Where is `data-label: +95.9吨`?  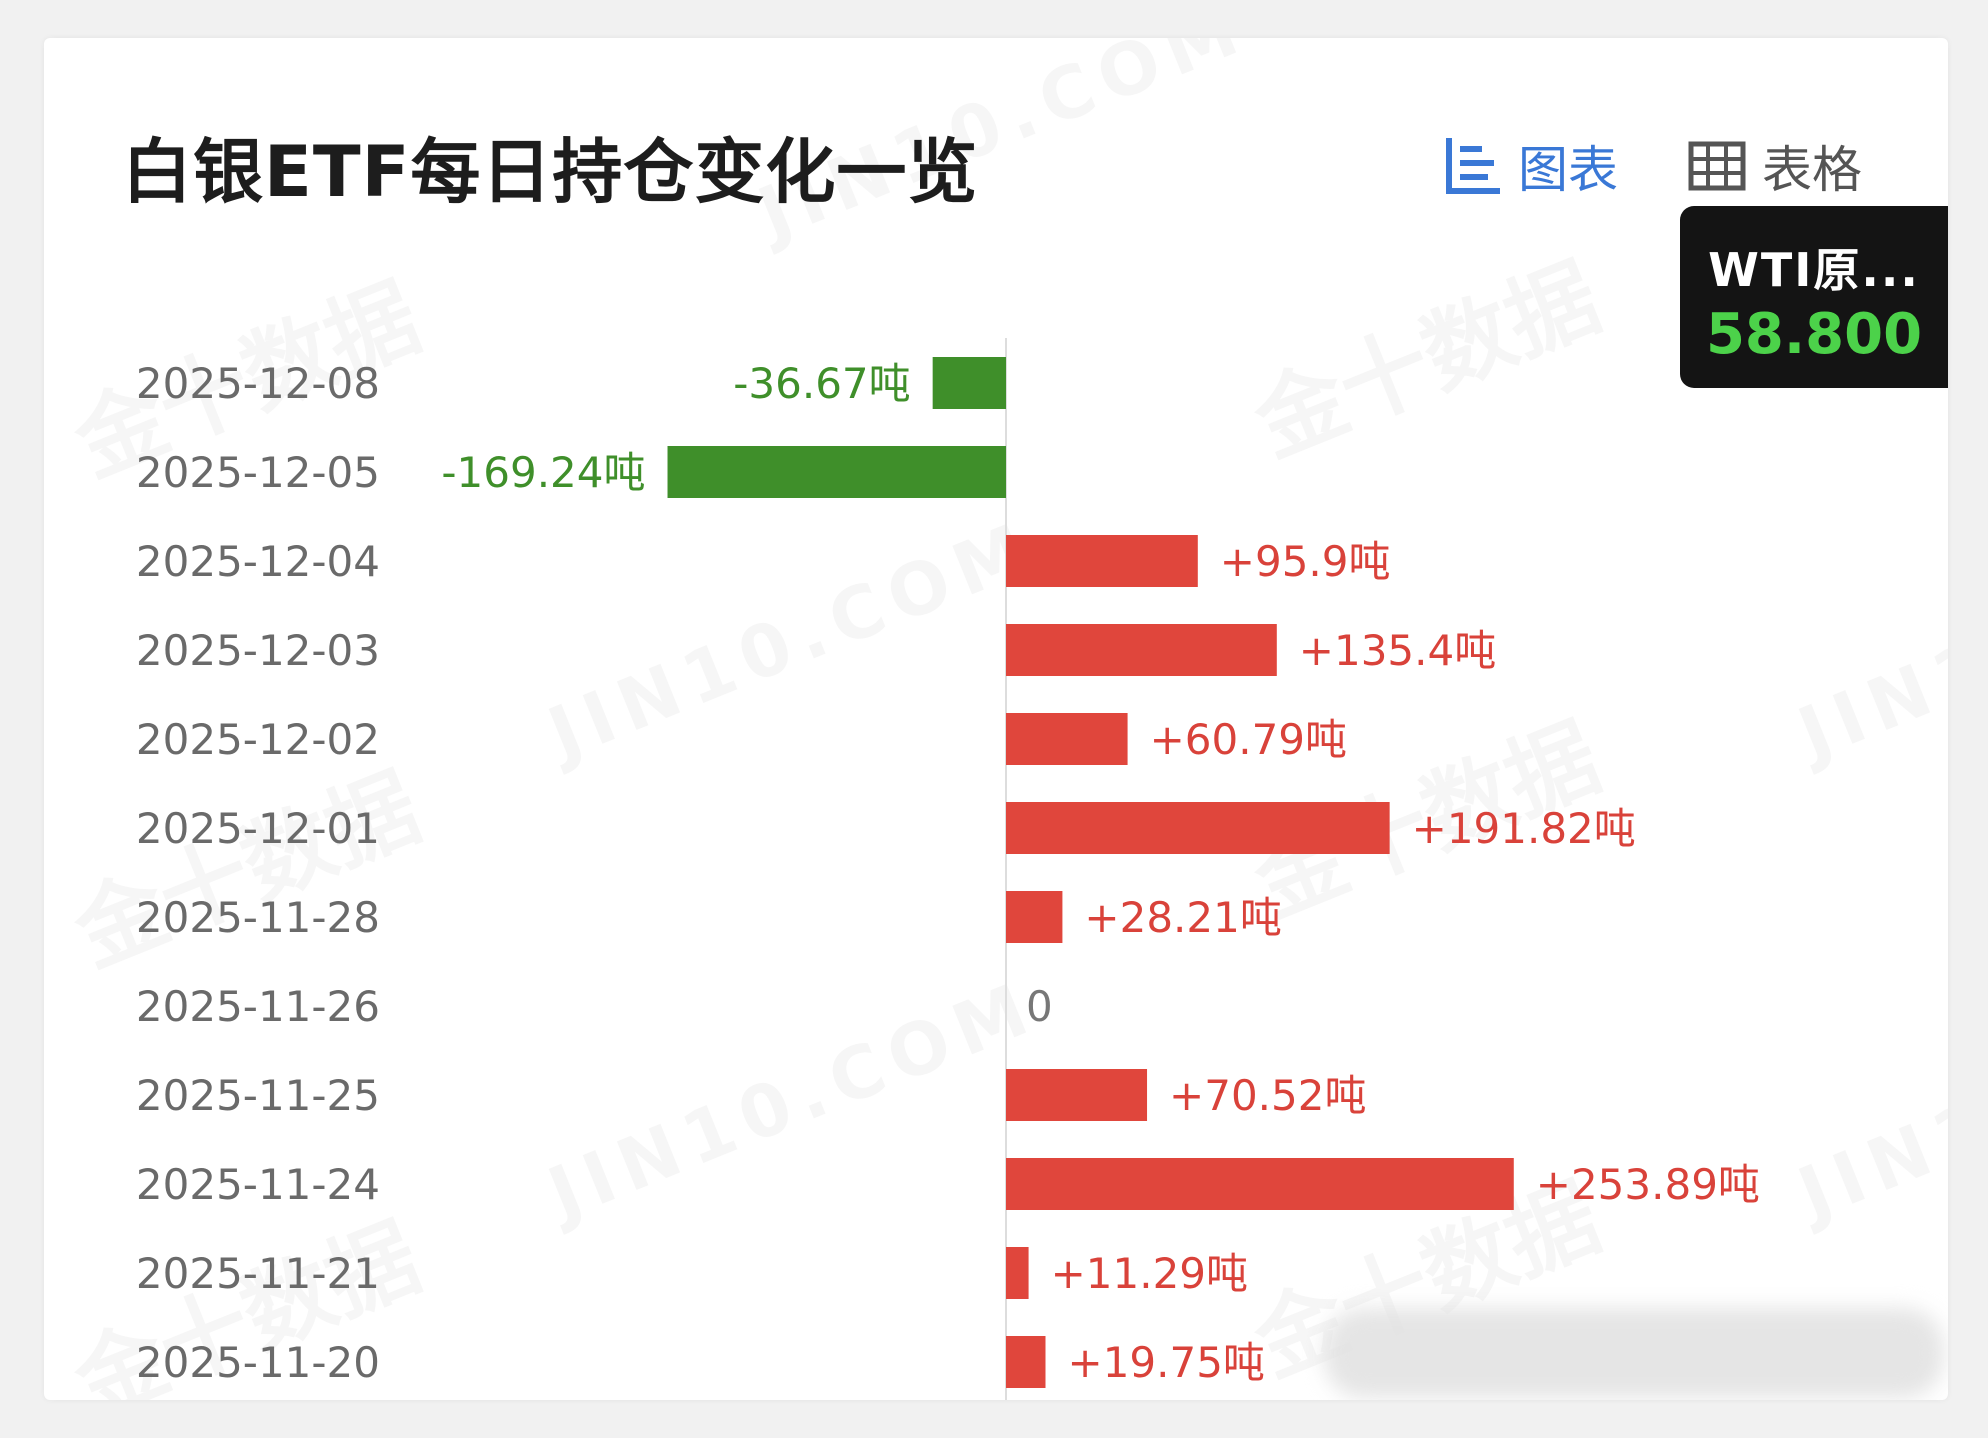 data-label: +95.9吨 is located at coordinates (1305, 561).